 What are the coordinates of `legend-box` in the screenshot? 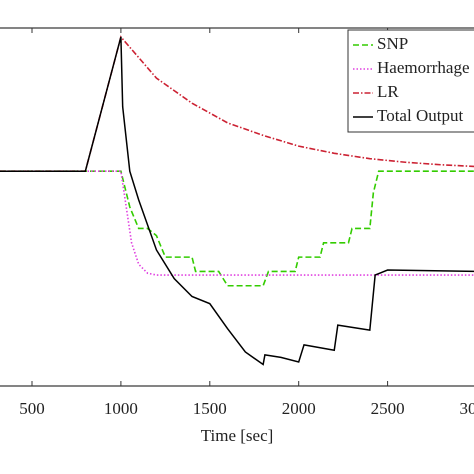 It's located at (410, 81).